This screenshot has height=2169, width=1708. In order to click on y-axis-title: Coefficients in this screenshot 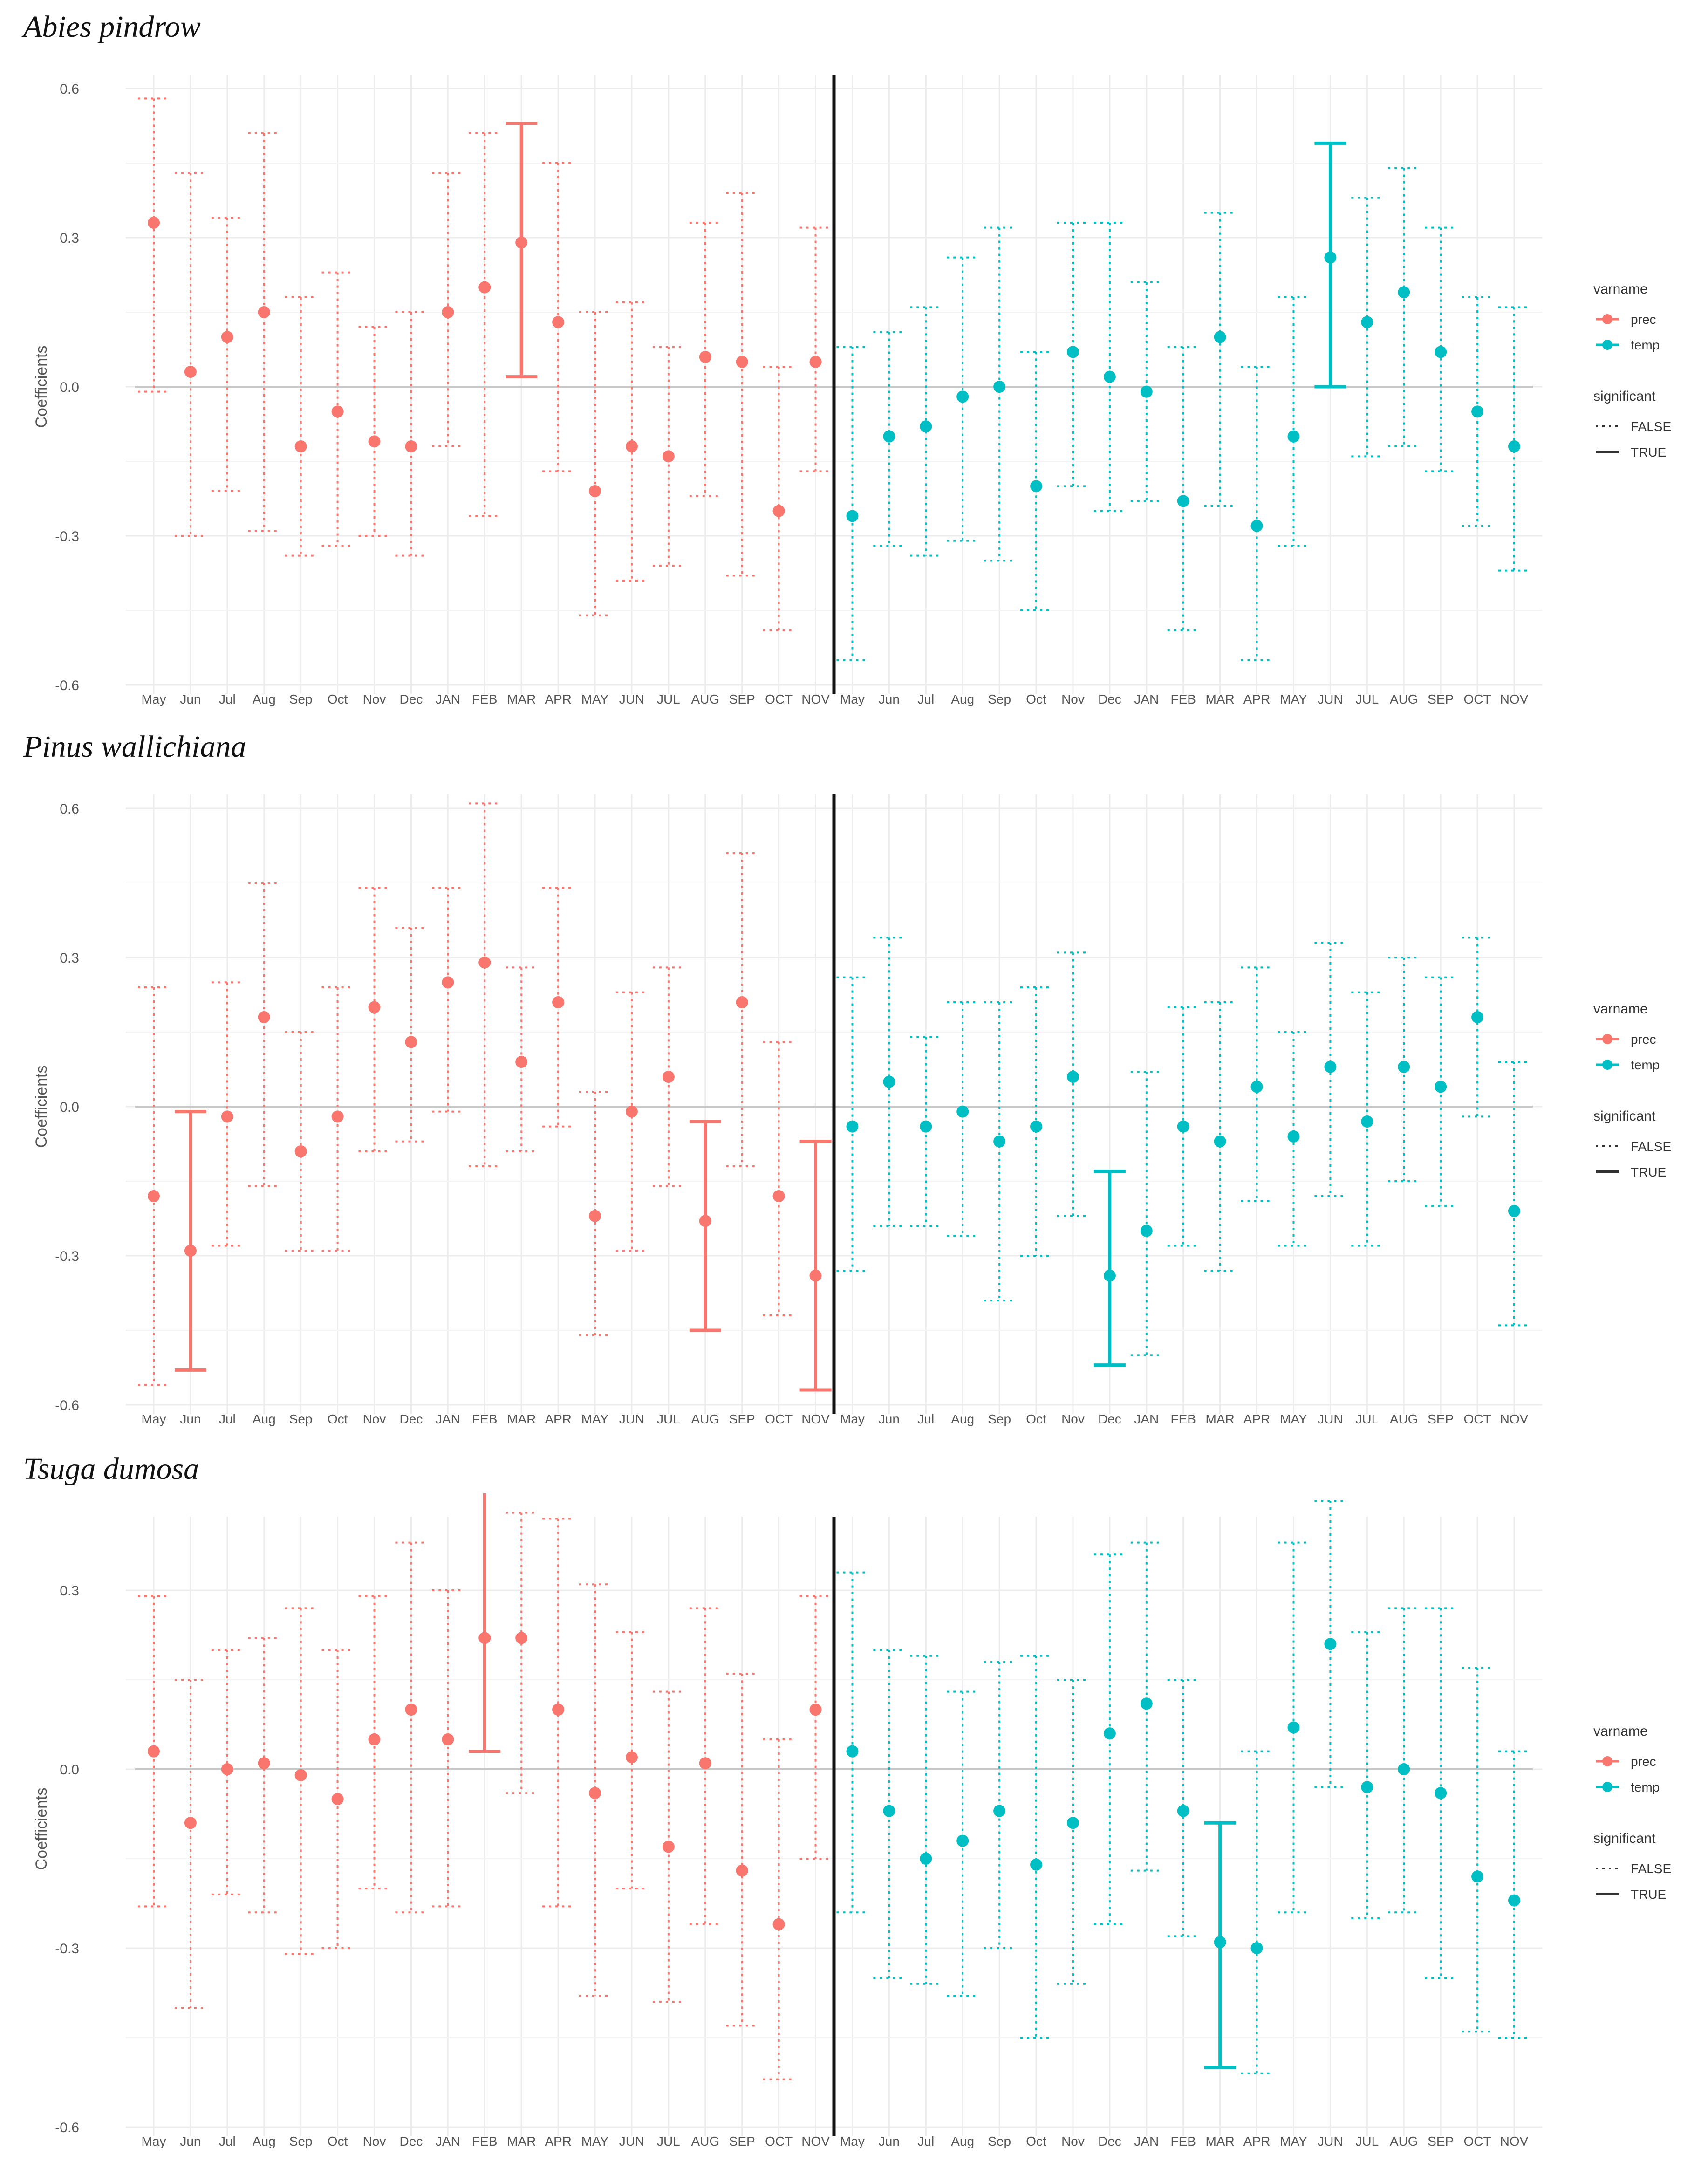, I will do `click(41, 386)`.